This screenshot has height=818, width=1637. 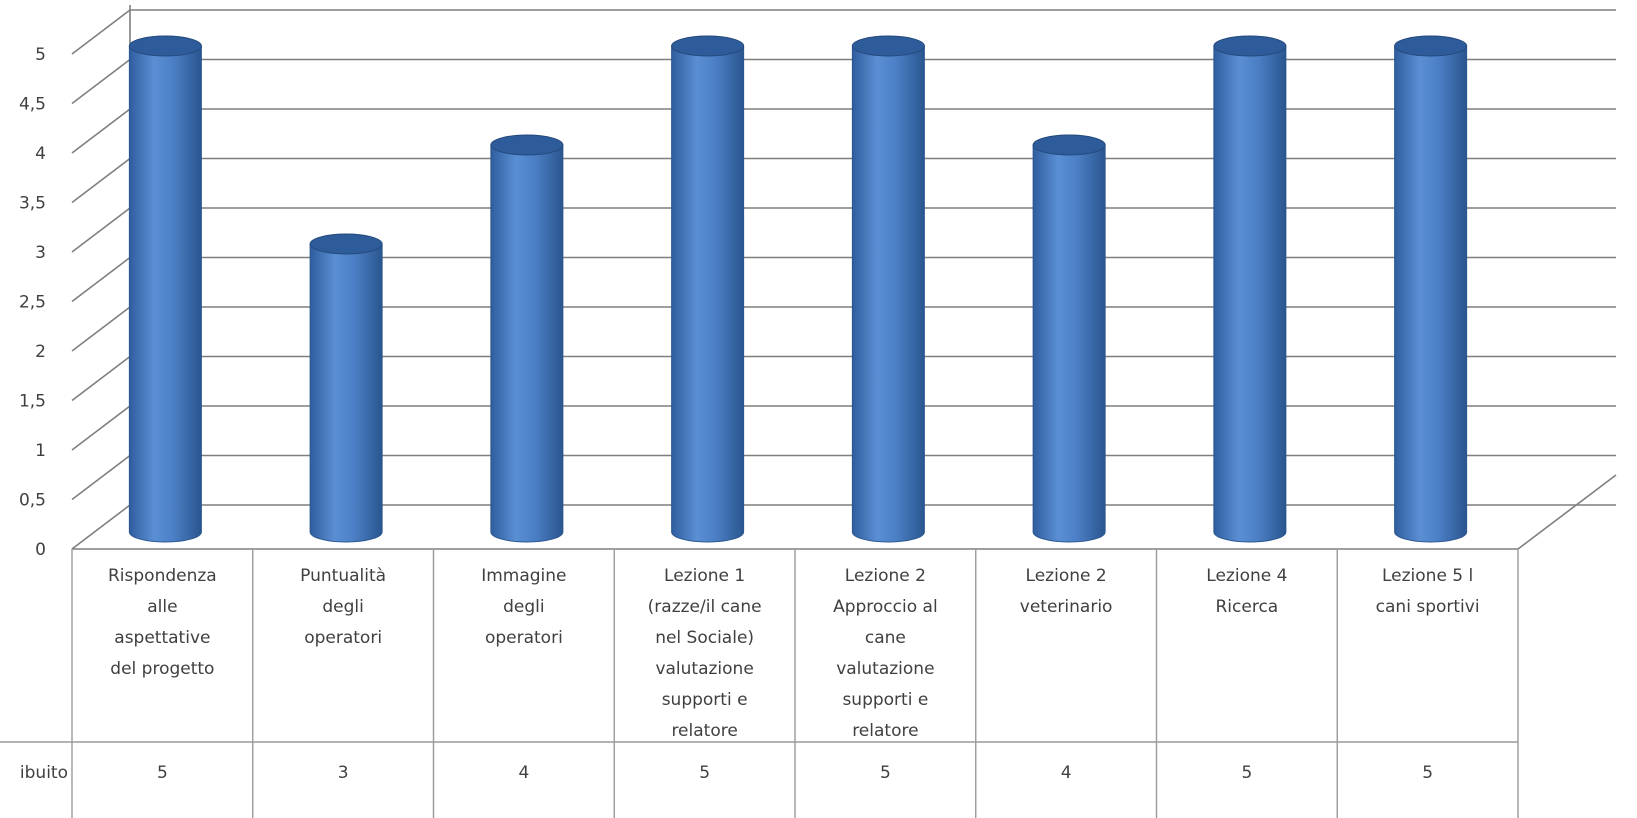 What do you see at coordinates (44, 773) in the screenshot?
I see `series-name-label: ibuito` at bounding box center [44, 773].